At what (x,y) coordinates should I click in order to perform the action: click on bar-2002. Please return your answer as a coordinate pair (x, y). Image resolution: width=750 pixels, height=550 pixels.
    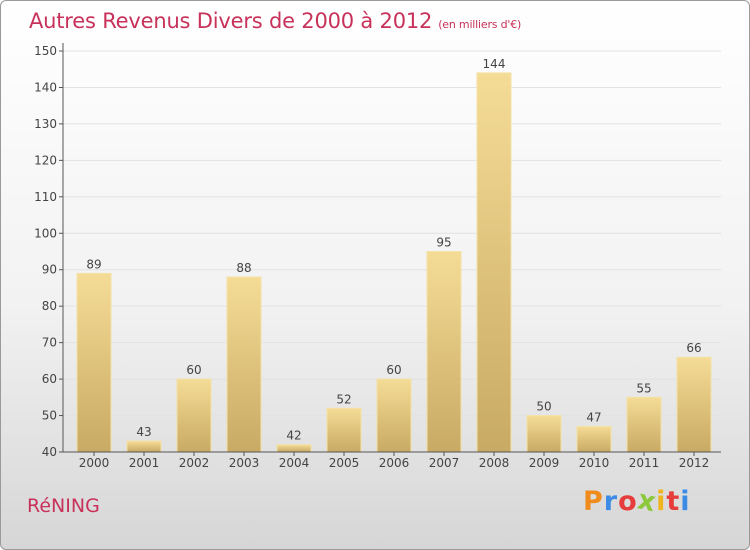
    Looking at the image, I should click on (194, 415).